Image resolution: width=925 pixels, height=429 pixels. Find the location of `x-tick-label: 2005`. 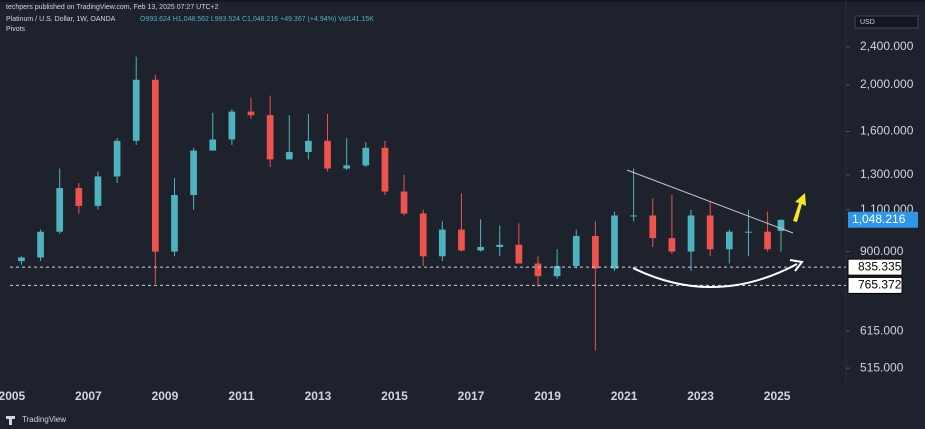

x-tick-label: 2005 is located at coordinates (13, 396).